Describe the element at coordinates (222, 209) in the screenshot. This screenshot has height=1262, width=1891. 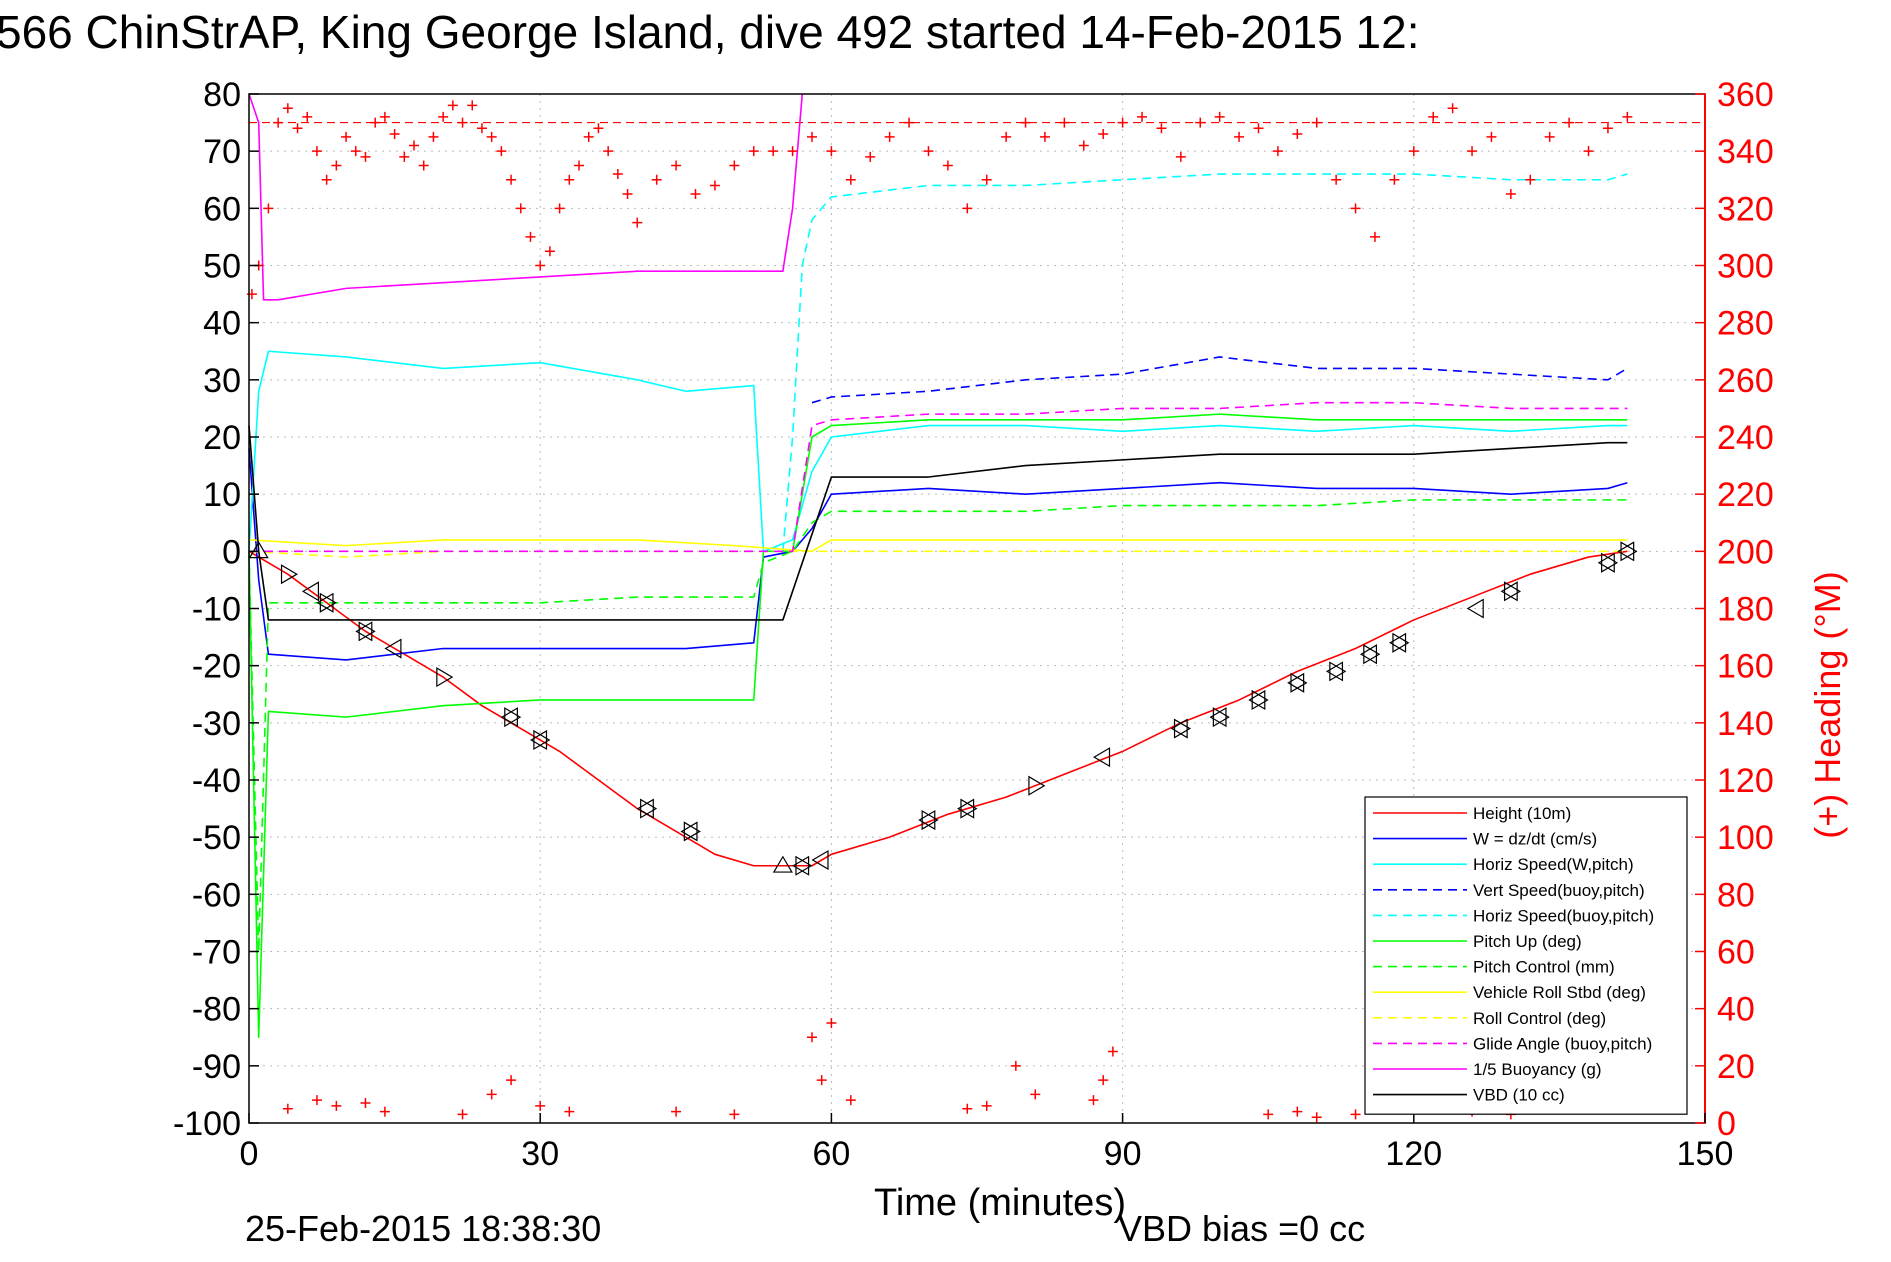
I see `y-tick-label: 60` at that location.